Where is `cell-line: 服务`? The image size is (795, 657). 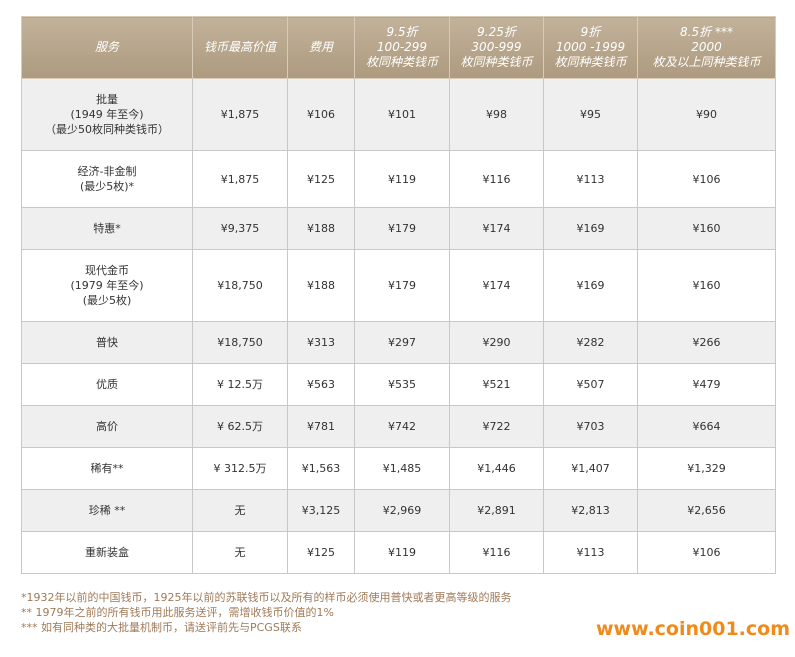
cell-line: 服务 is located at coordinates (106, 47).